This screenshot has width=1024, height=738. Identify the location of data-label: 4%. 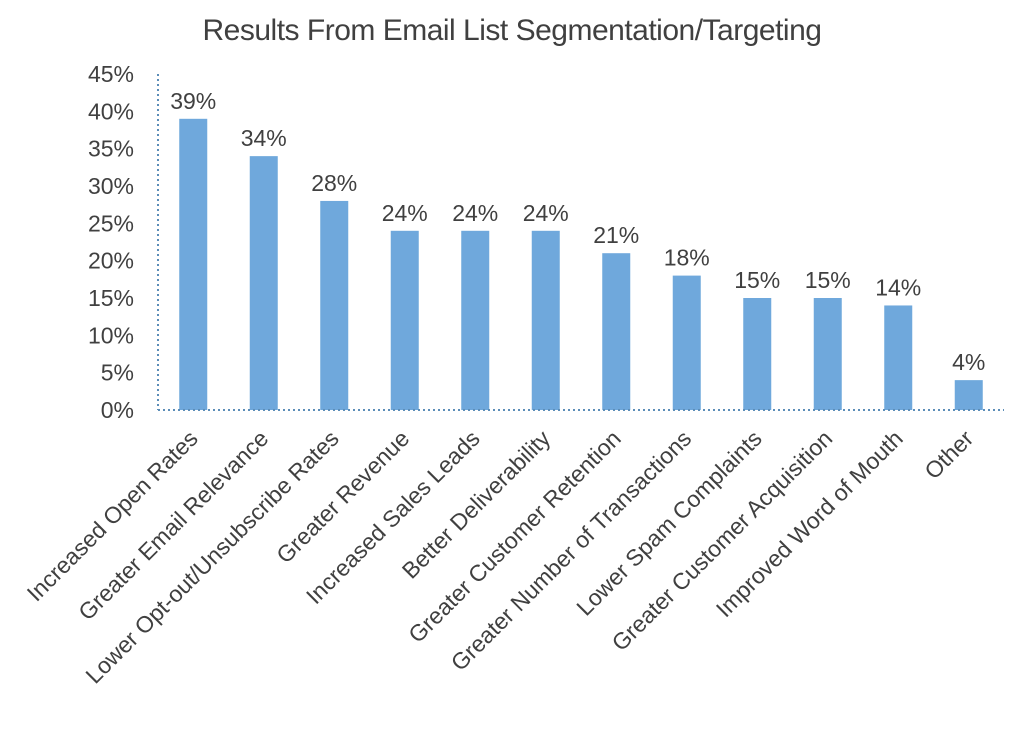
(968, 362).